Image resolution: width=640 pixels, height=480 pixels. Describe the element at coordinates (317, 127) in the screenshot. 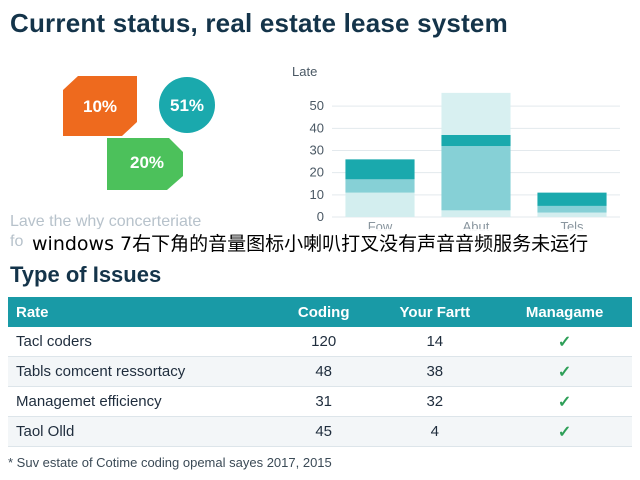

I see `y-tick-label: 40` at that location.